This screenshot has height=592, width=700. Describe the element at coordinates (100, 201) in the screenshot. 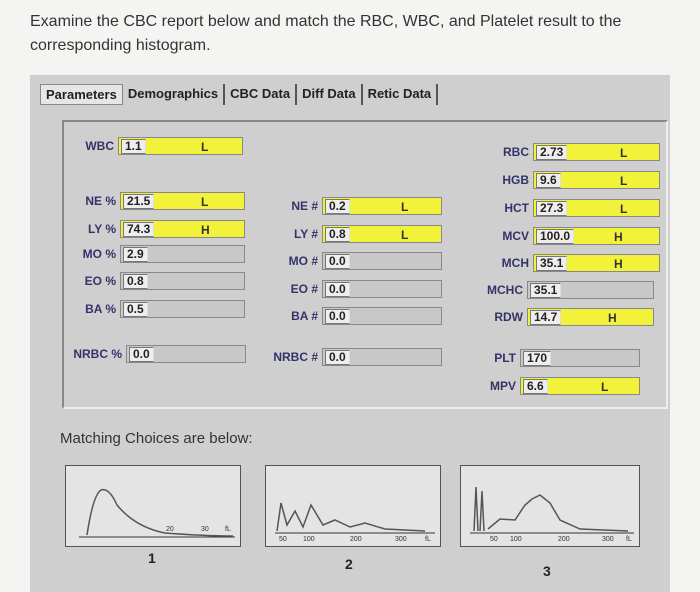

I see `field-label: NE %` at that location.